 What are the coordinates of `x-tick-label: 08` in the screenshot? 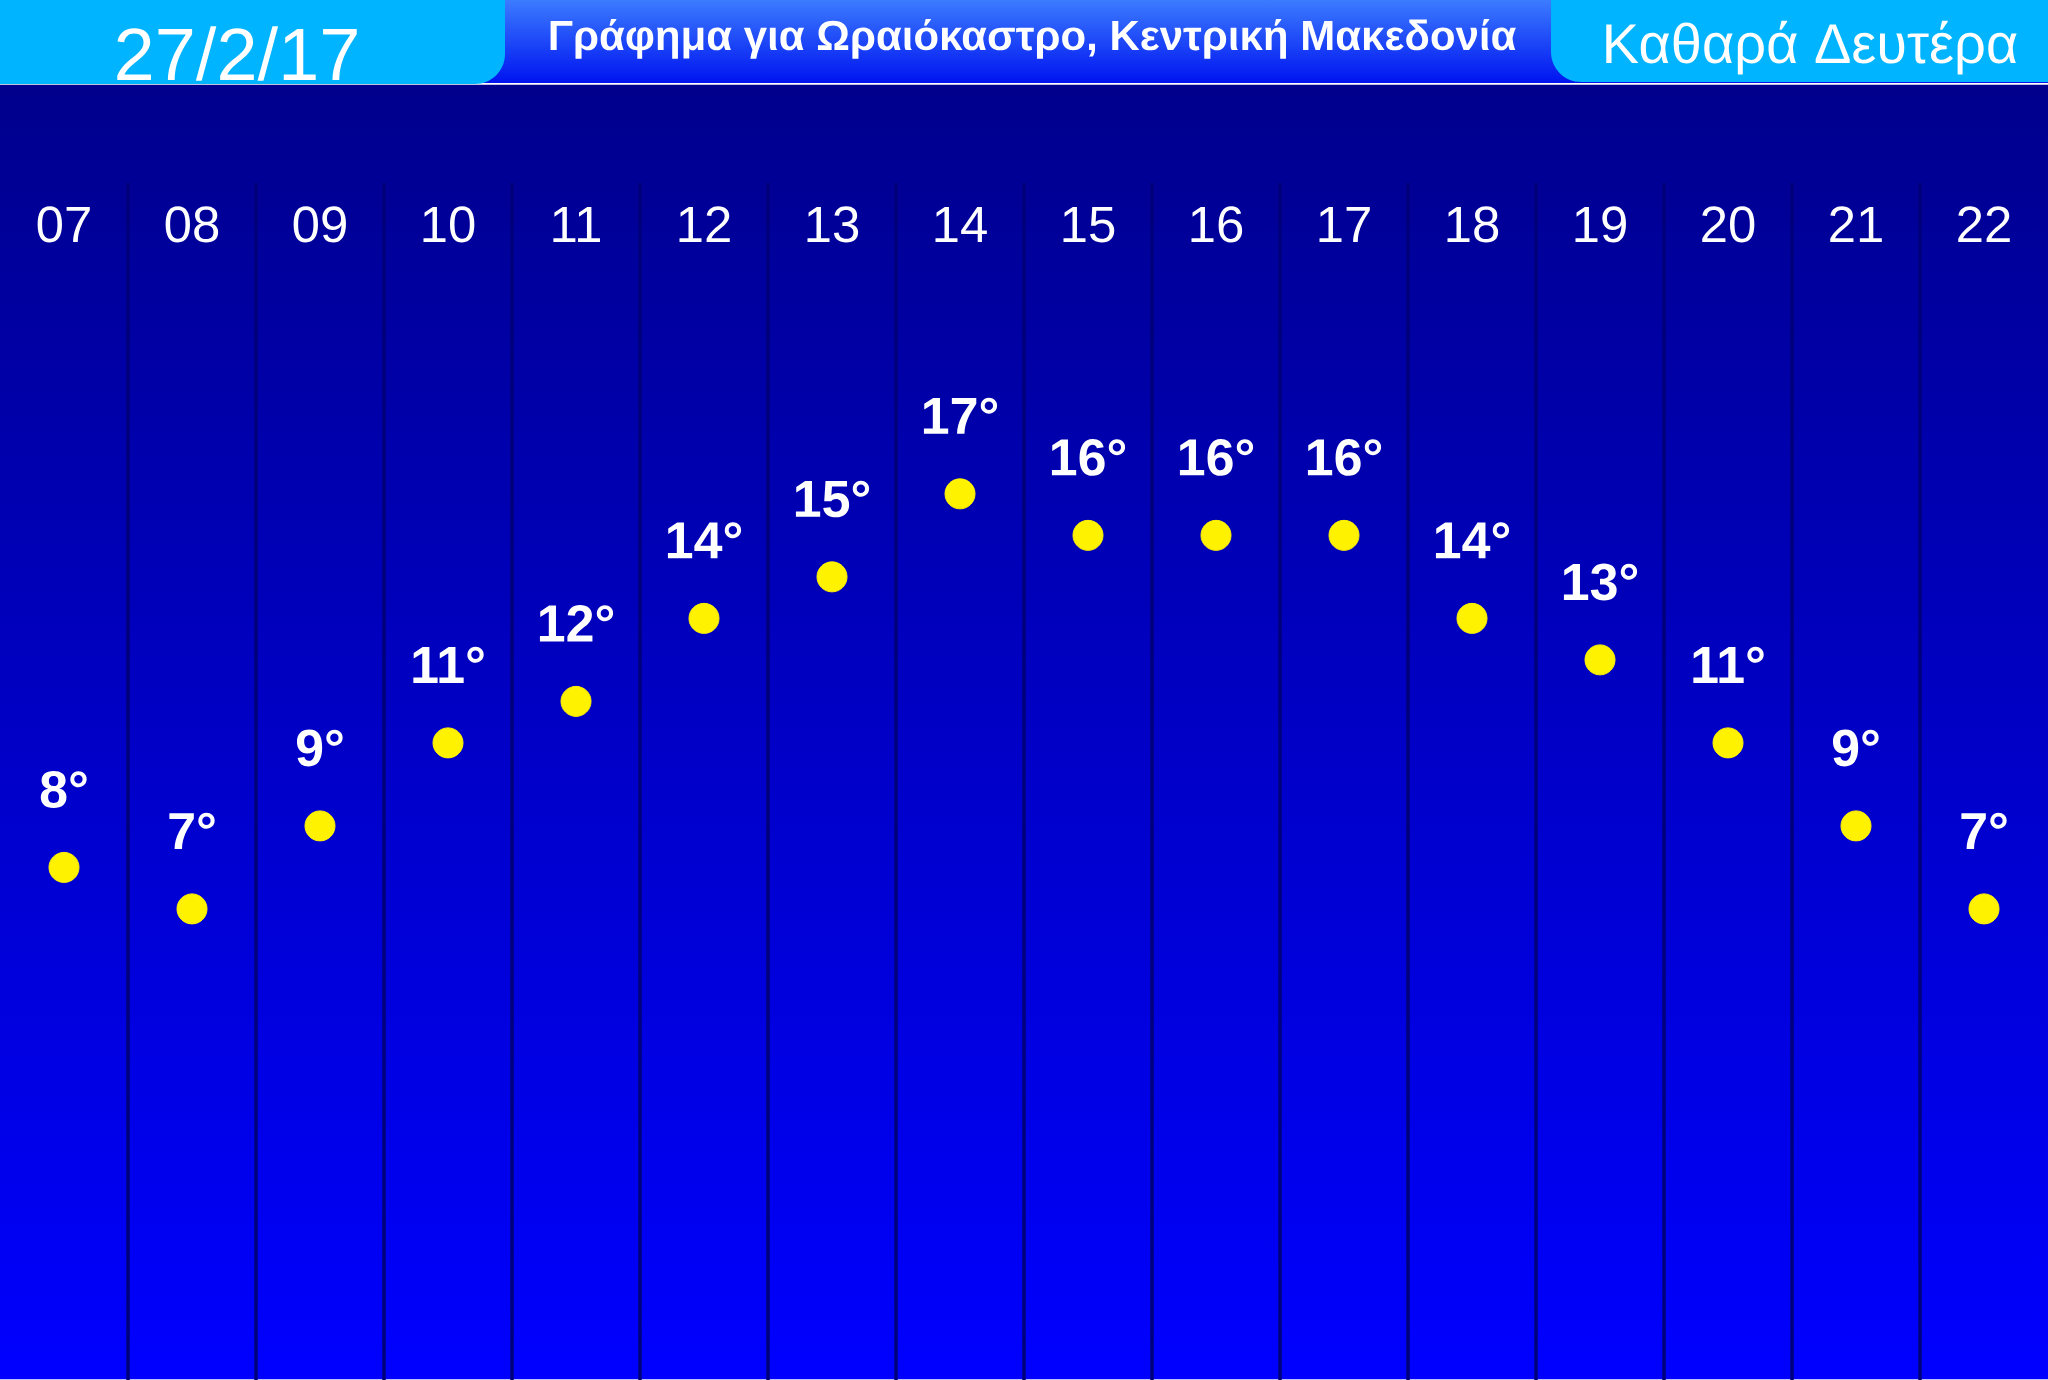 It's located at (192, 224).